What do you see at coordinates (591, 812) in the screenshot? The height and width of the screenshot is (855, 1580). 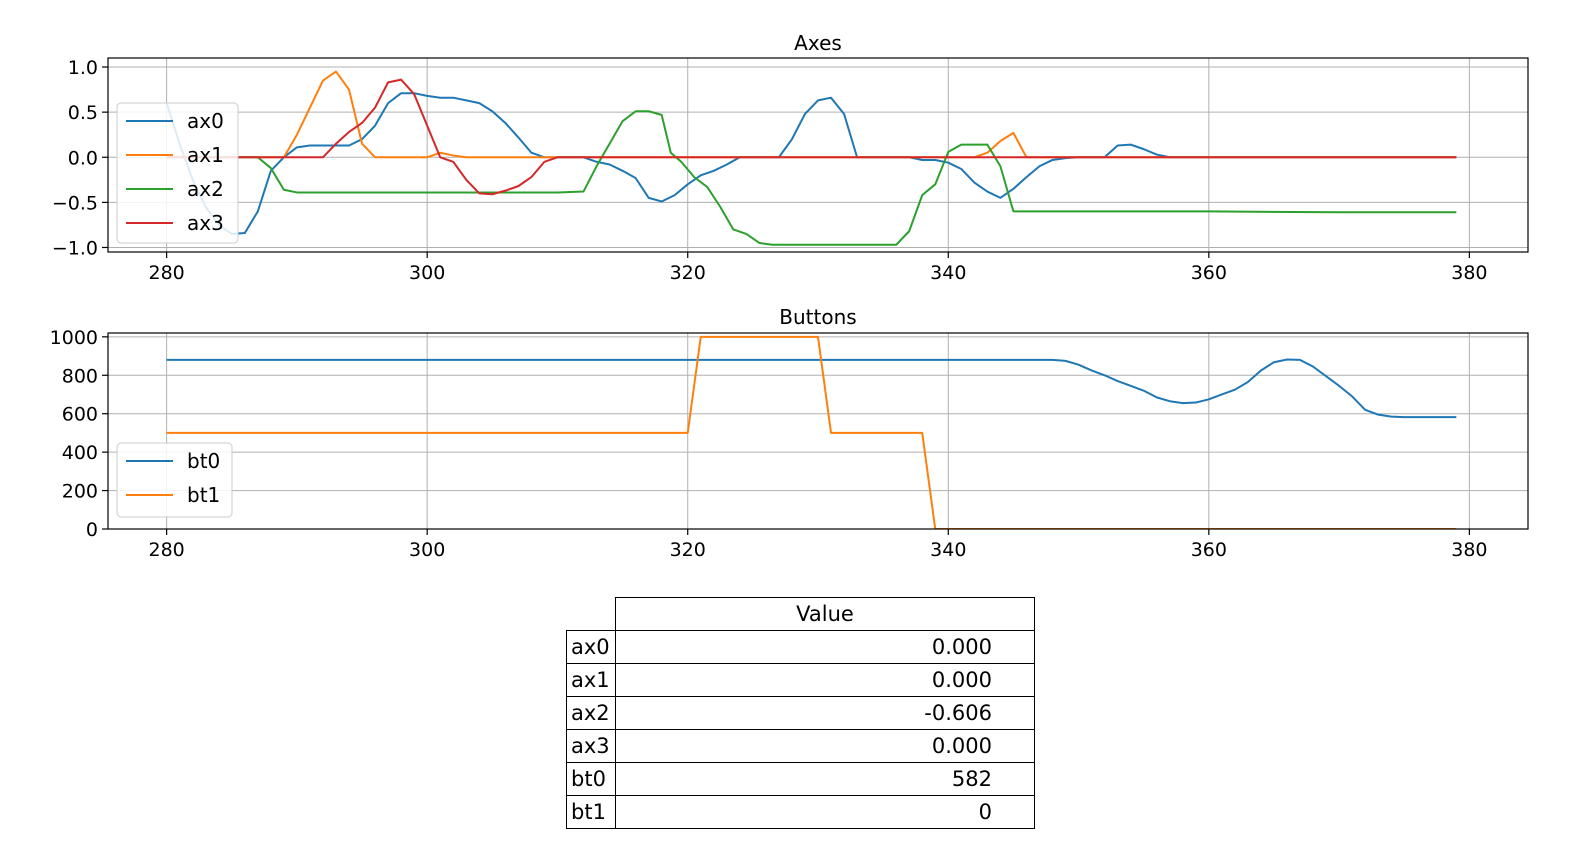 I see `row-label: bt1` at bounding box center [591, 812].